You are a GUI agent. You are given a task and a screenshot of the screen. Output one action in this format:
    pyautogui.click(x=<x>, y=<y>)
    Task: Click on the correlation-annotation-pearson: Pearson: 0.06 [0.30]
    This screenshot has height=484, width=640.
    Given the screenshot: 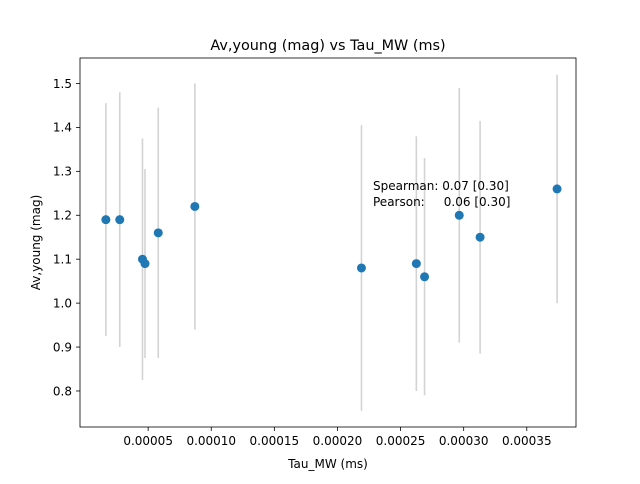 What is the action you would take?
    pyautogui.click(x=441, y=202)
    